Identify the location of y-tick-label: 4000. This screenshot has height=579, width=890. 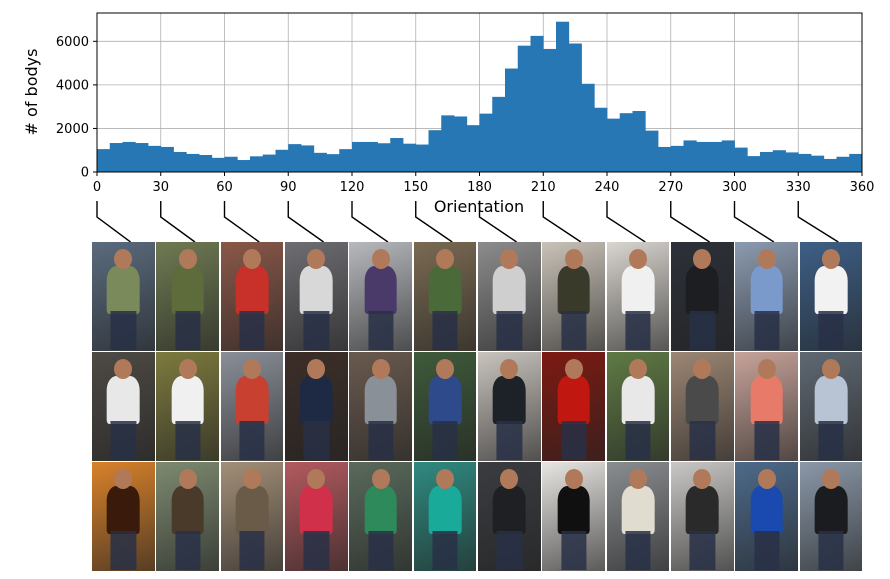
(72, 85).